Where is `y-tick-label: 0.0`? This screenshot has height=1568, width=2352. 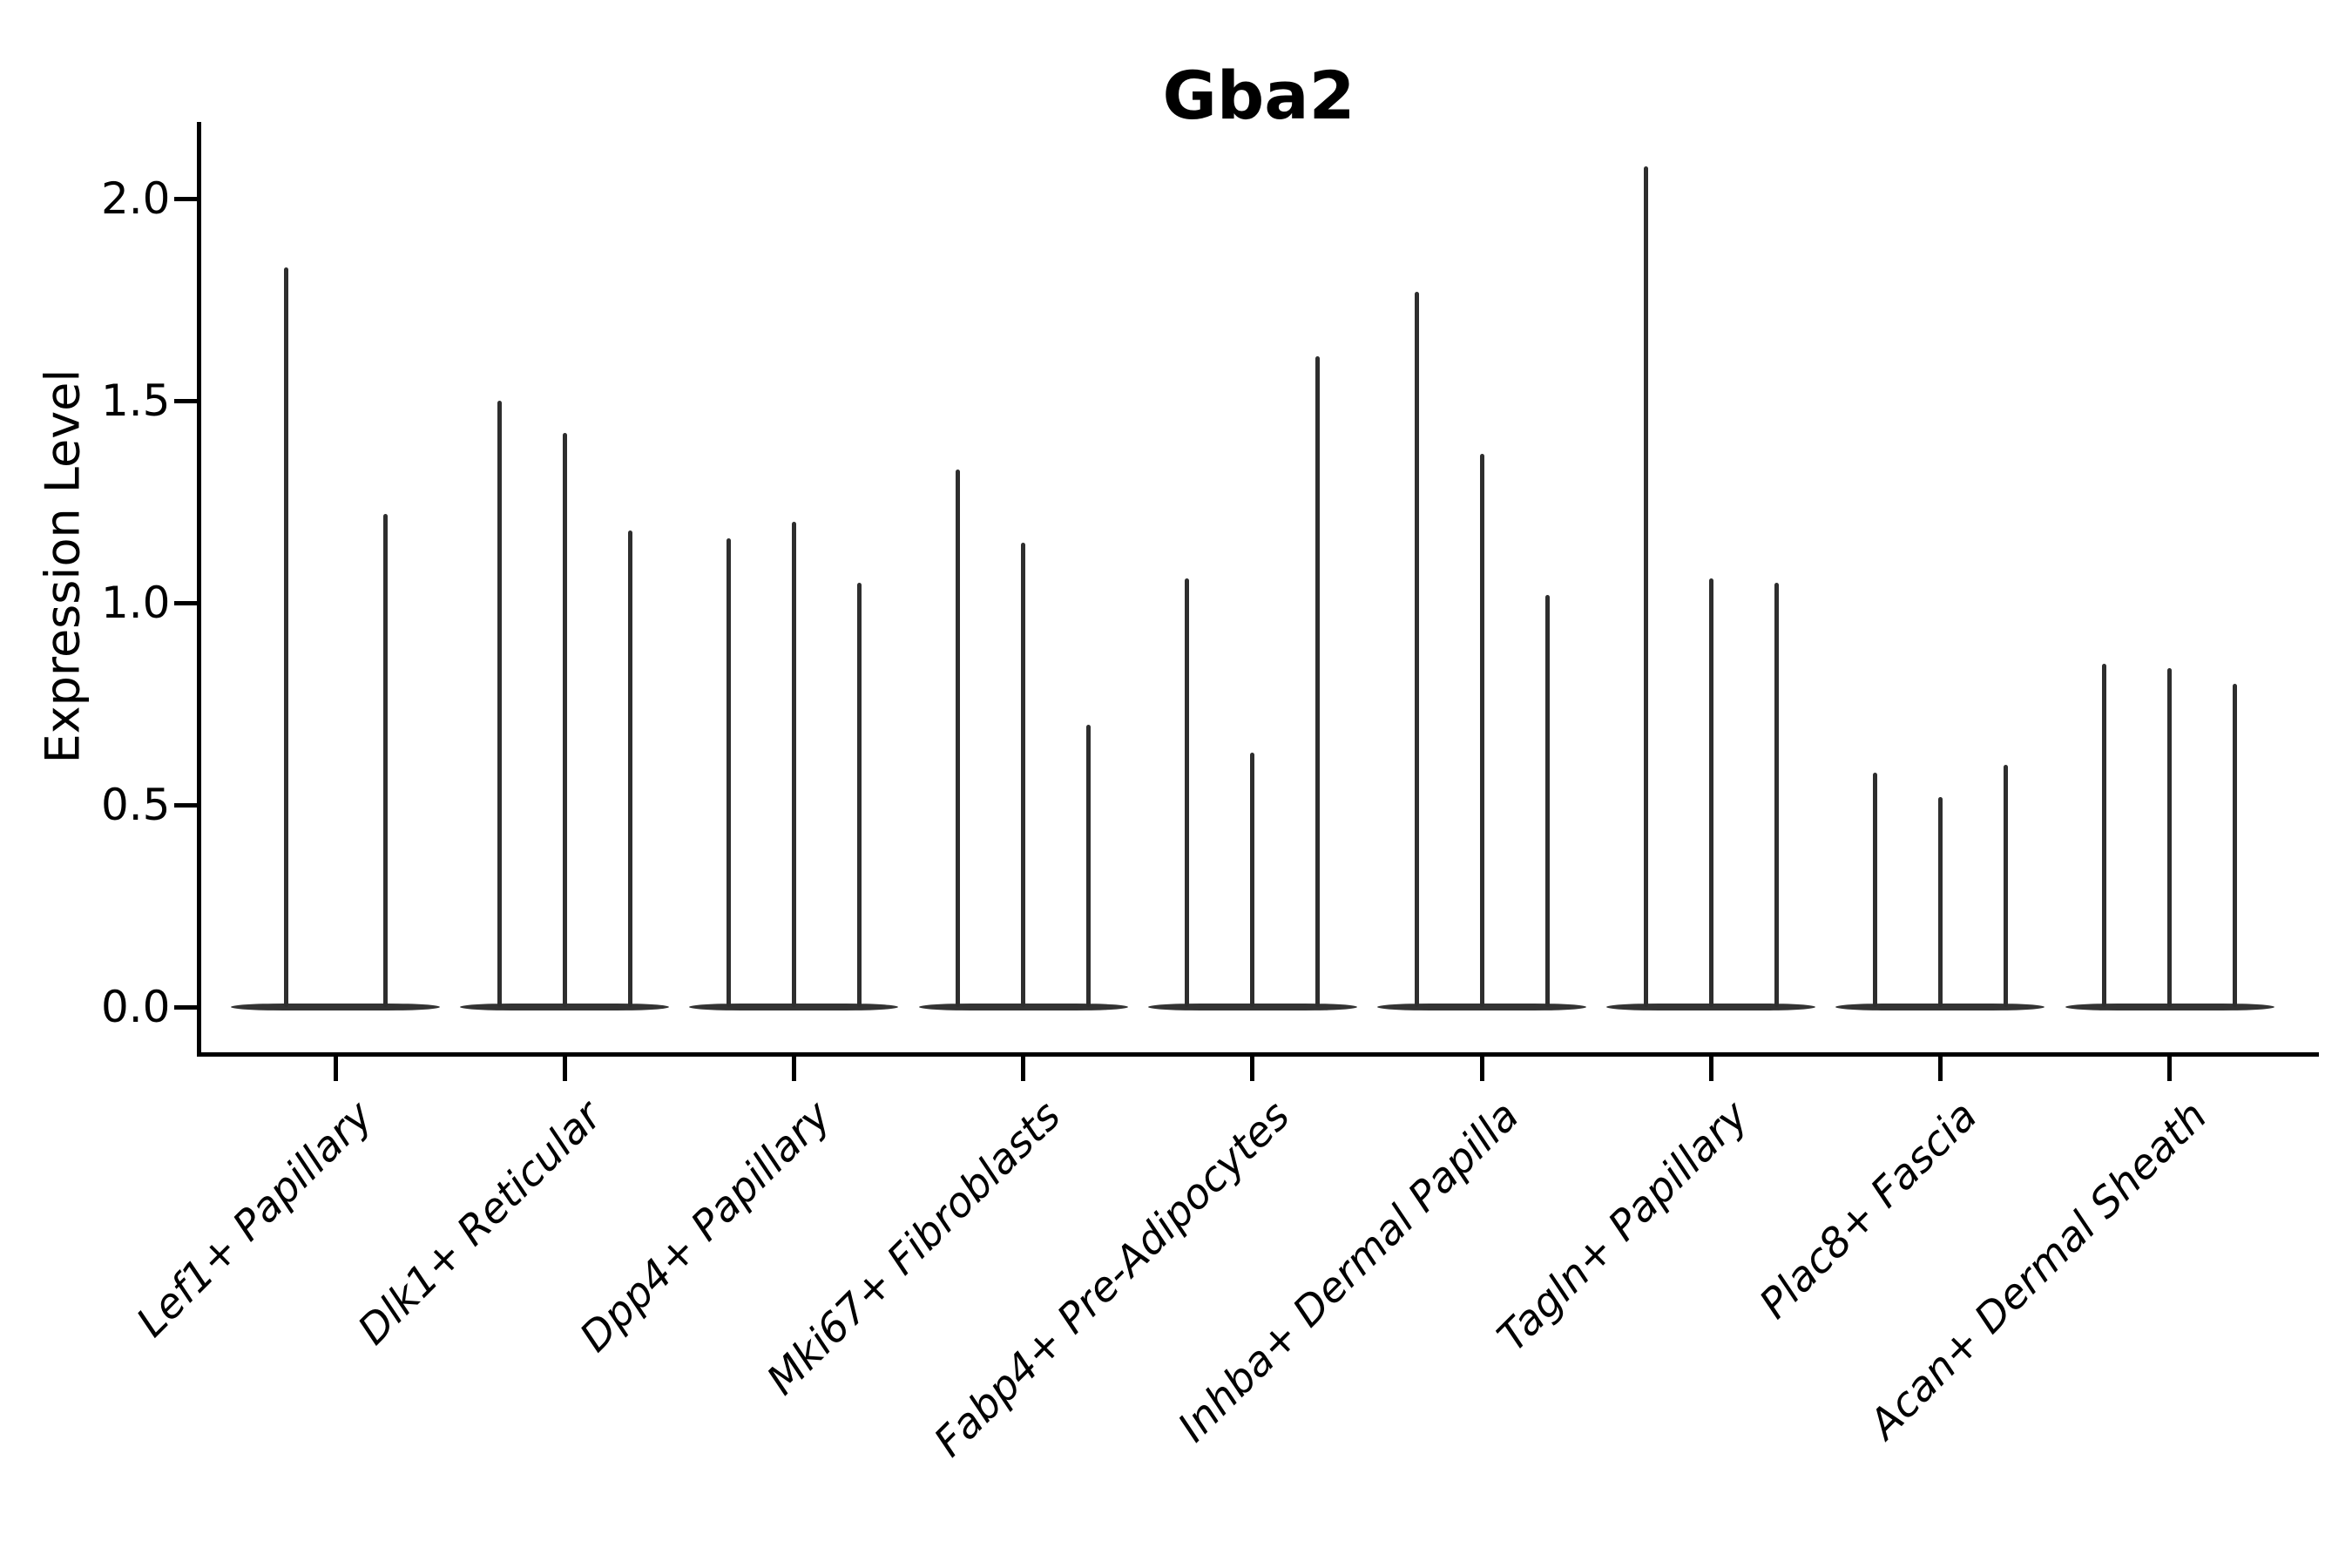 y-tick-label: 0.0 is located at coordinates (135, 1007).